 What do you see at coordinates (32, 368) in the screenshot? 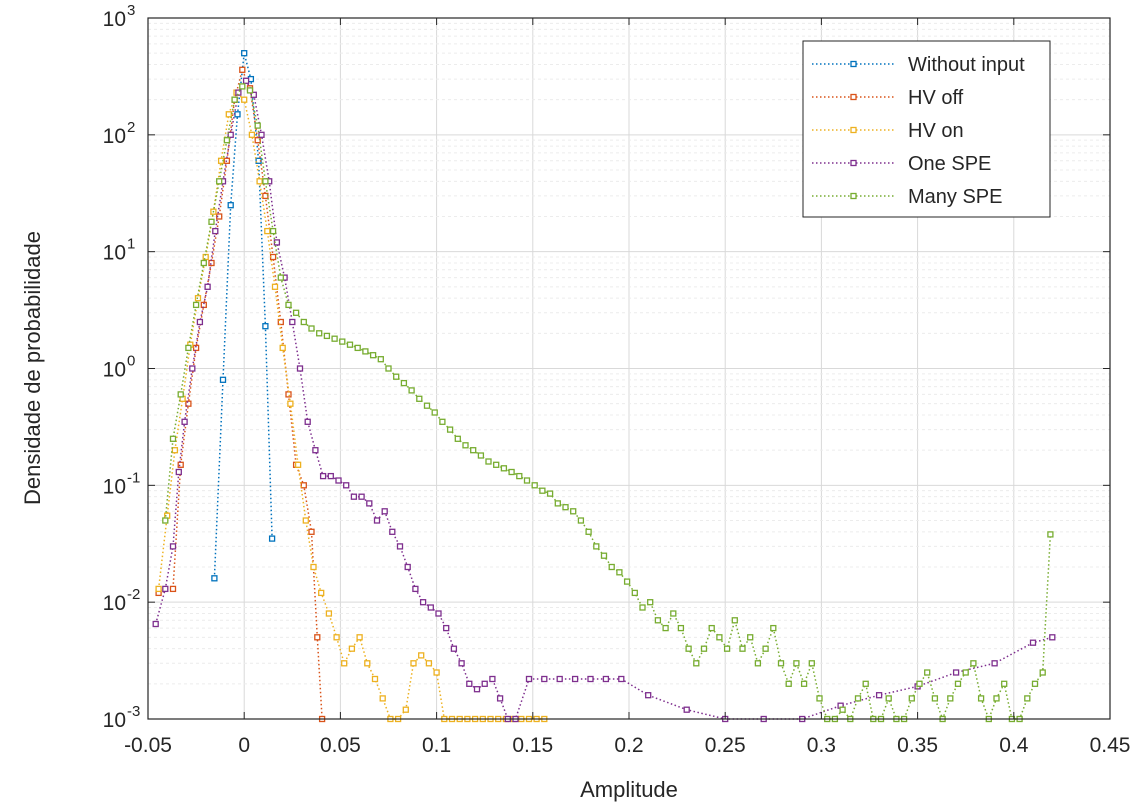
I see `y-axis-label: Densidade de probabilidade` at bounding box center [32, 368].